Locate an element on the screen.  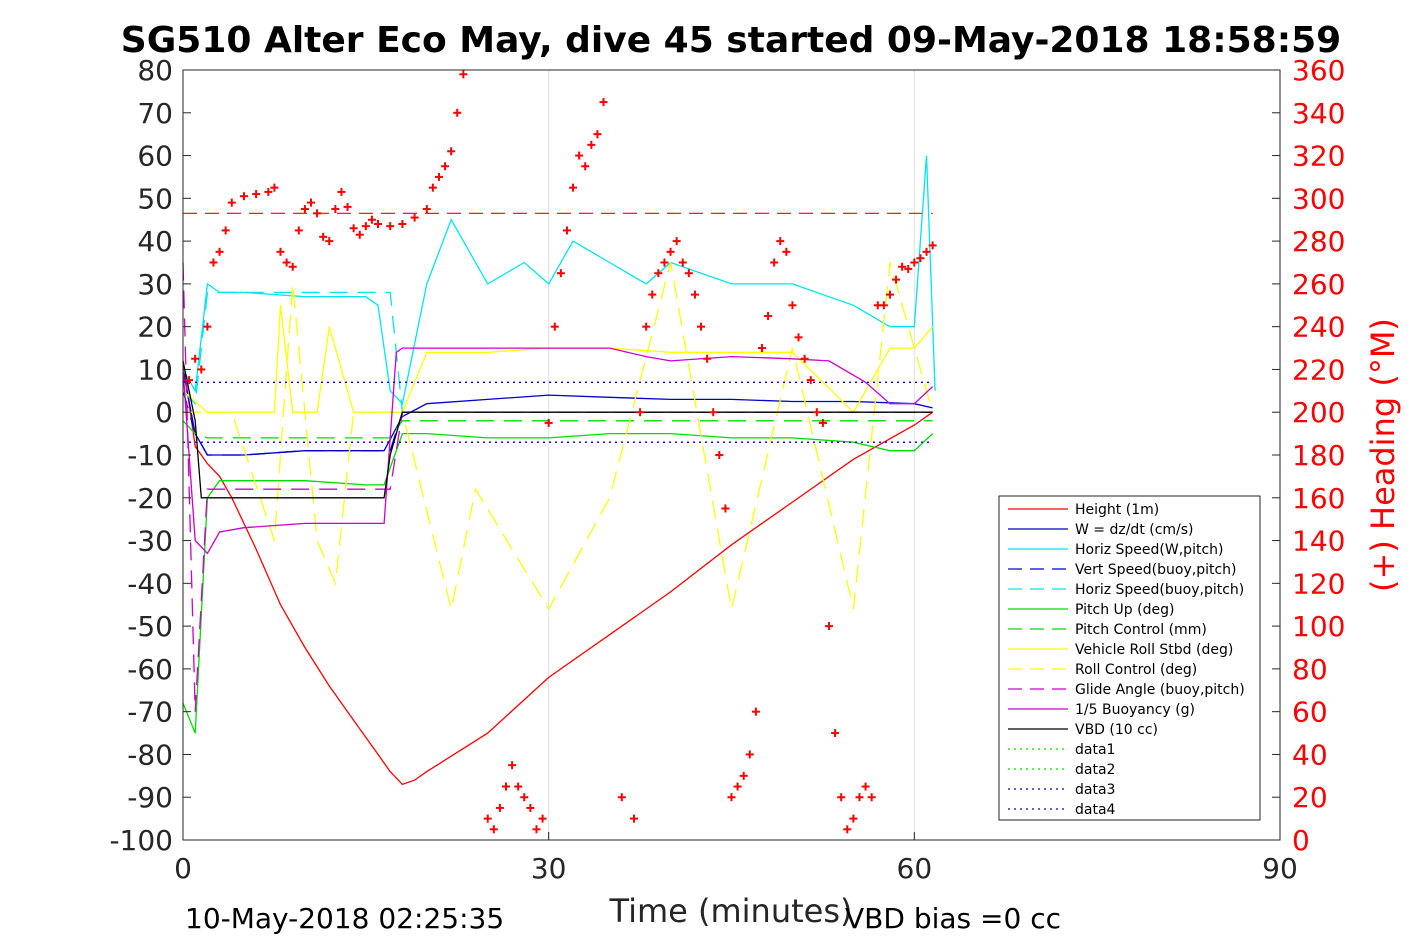
left-tick-label-1: 70 is located at coordinates (155, 113).